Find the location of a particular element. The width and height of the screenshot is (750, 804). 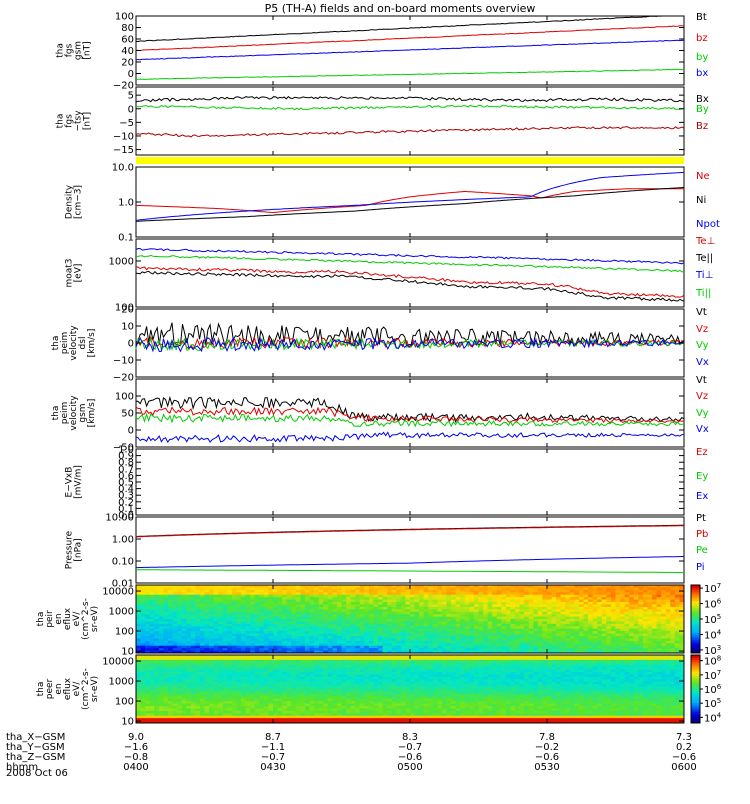

legend-Ni: Ni is located at coordinates (701, 200).